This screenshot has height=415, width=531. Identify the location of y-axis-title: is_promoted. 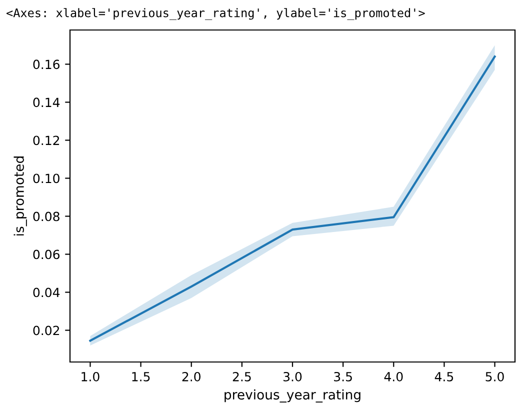
(20, 196).